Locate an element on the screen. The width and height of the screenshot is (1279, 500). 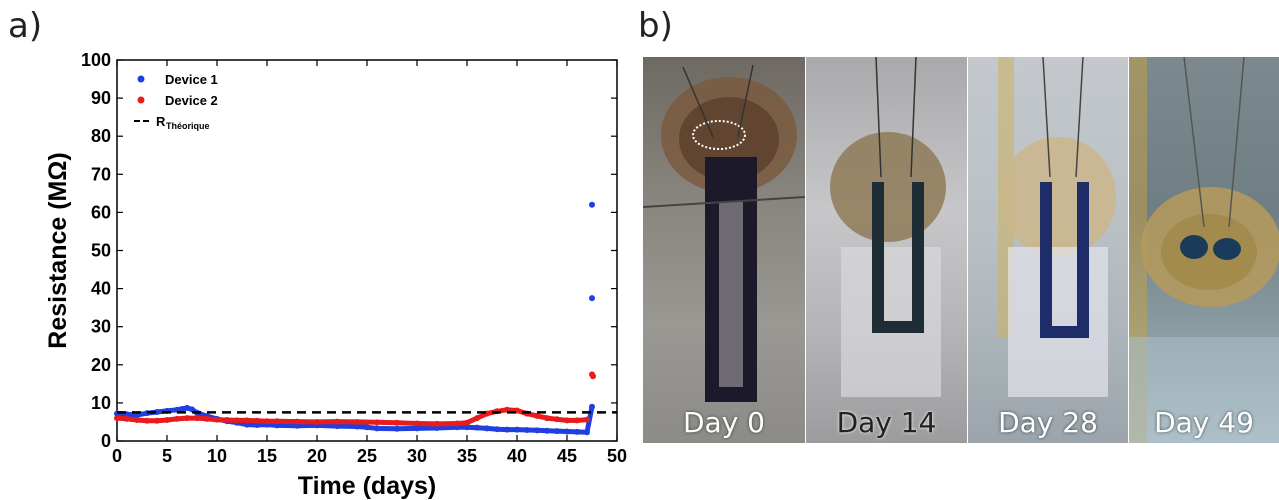
legend-label-device-1: Device 1 is located at coordinates (191, 79).